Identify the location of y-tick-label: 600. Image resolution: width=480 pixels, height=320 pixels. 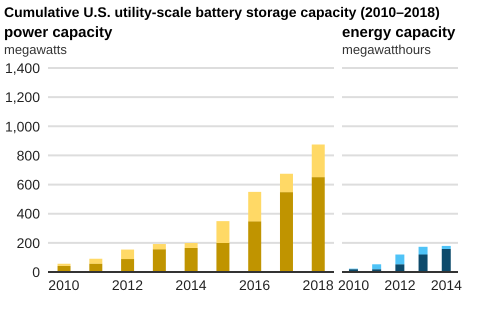
(28, 184).